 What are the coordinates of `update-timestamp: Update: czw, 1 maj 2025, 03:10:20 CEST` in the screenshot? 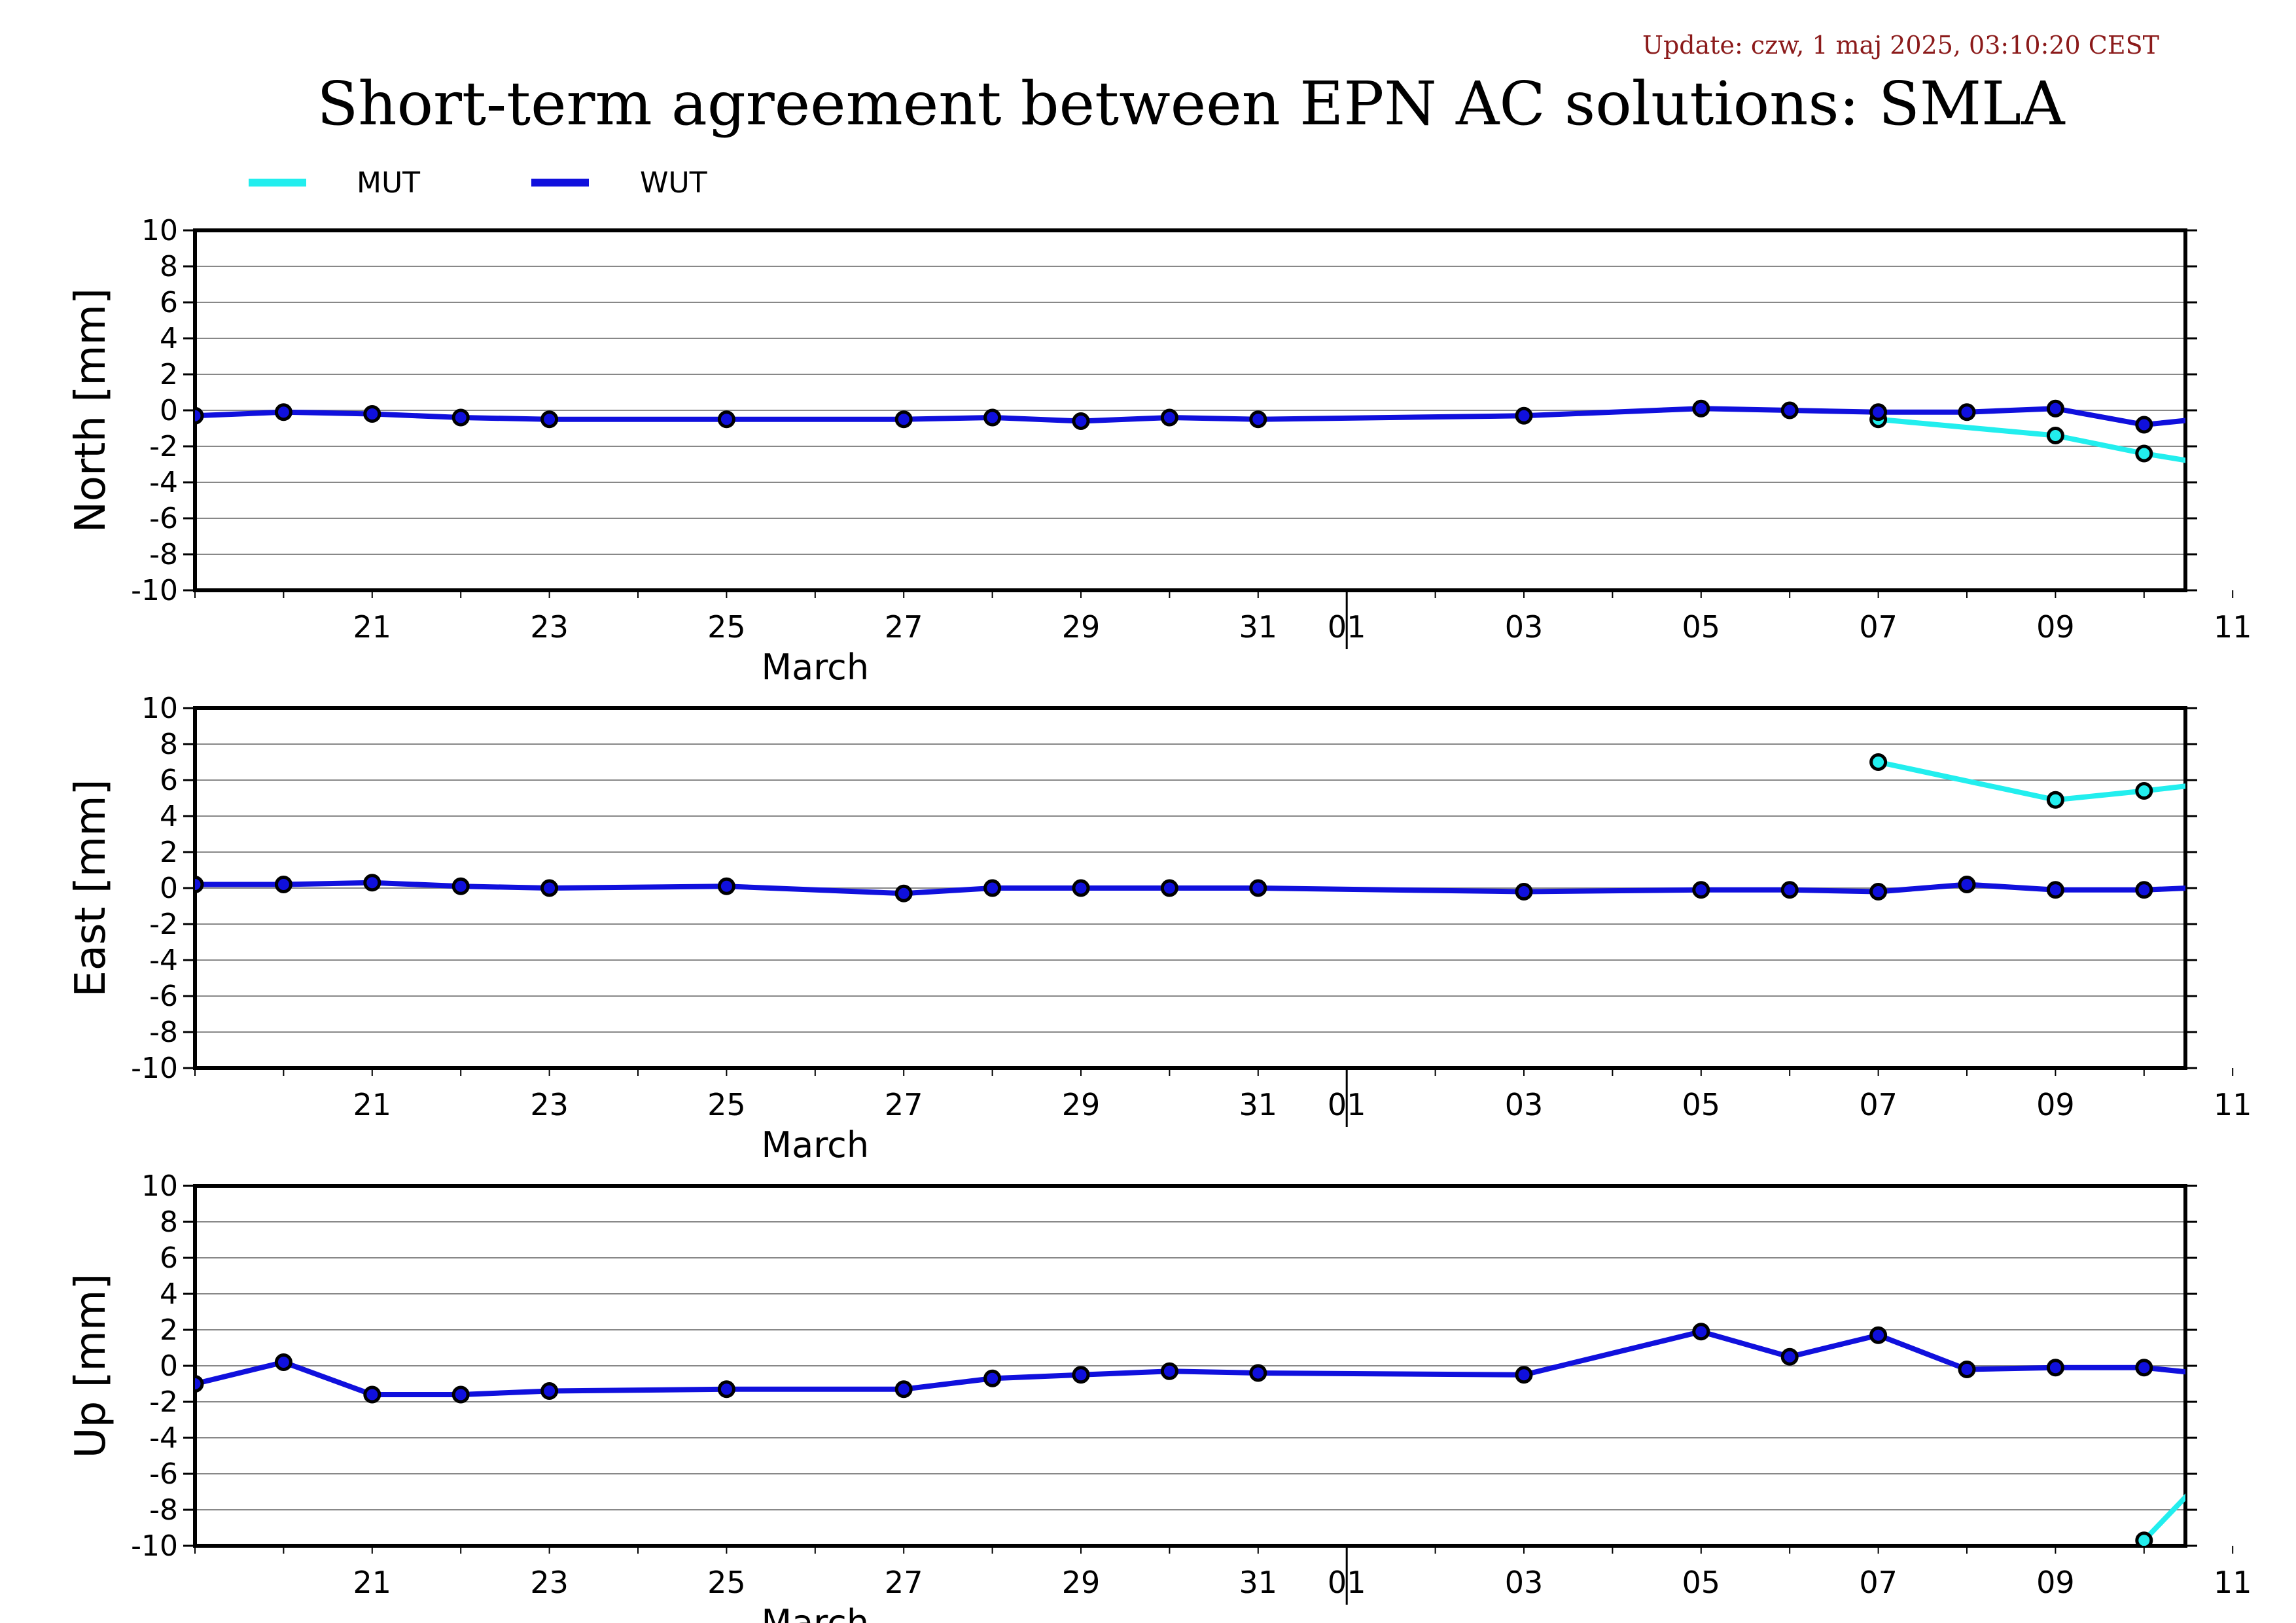 It's located at (1900, 46).